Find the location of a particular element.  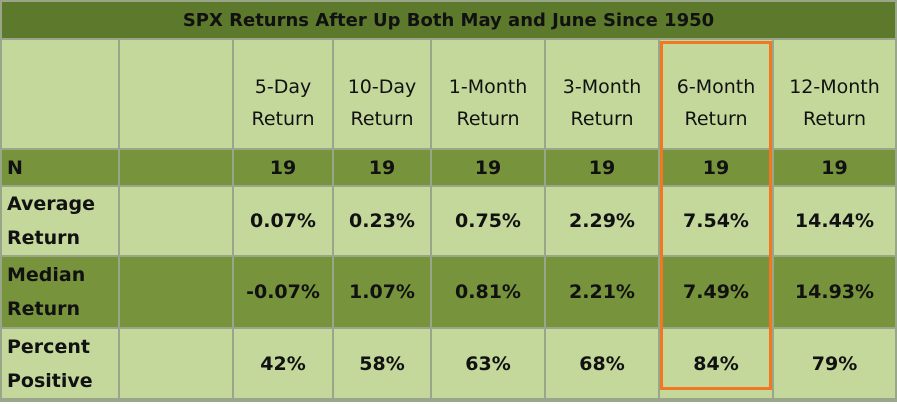

value-cell: -0.07% is located at coordinates (283, 292).